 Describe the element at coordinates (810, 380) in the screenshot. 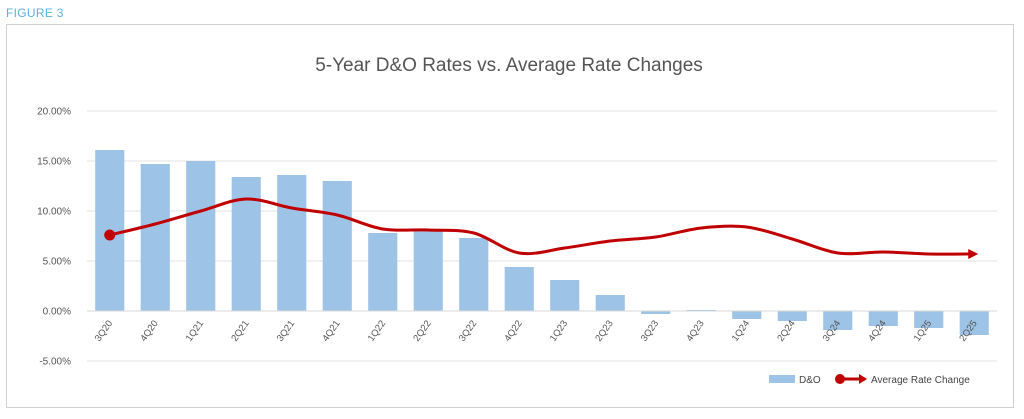

I see `legend-bar-label: D&O` at that location.